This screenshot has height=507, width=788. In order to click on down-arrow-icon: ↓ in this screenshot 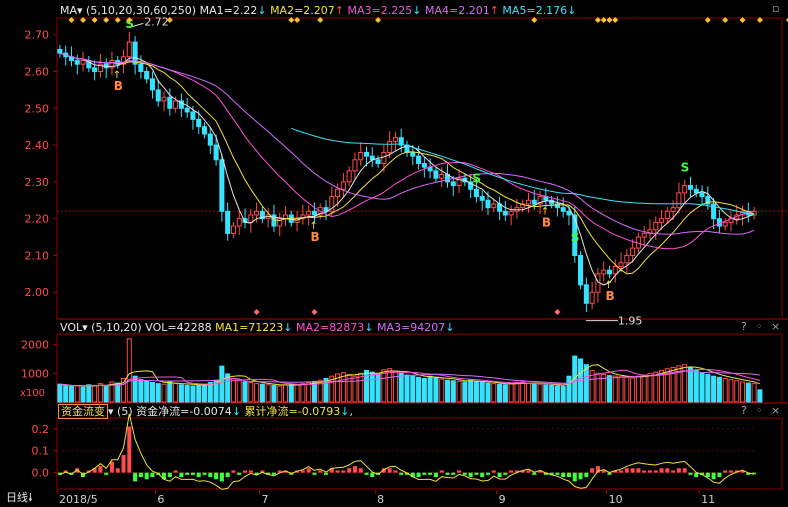, I will do `click(236, 411)`.